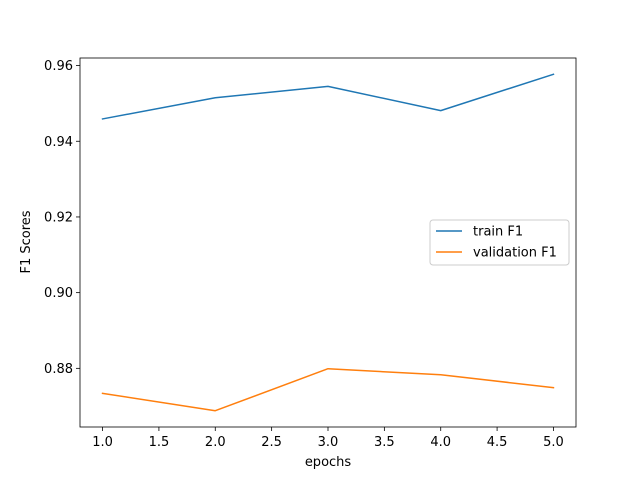 The image size is (640, 480). I want to click on legend-label-validation-f1: validation F1, so click(515, 253).